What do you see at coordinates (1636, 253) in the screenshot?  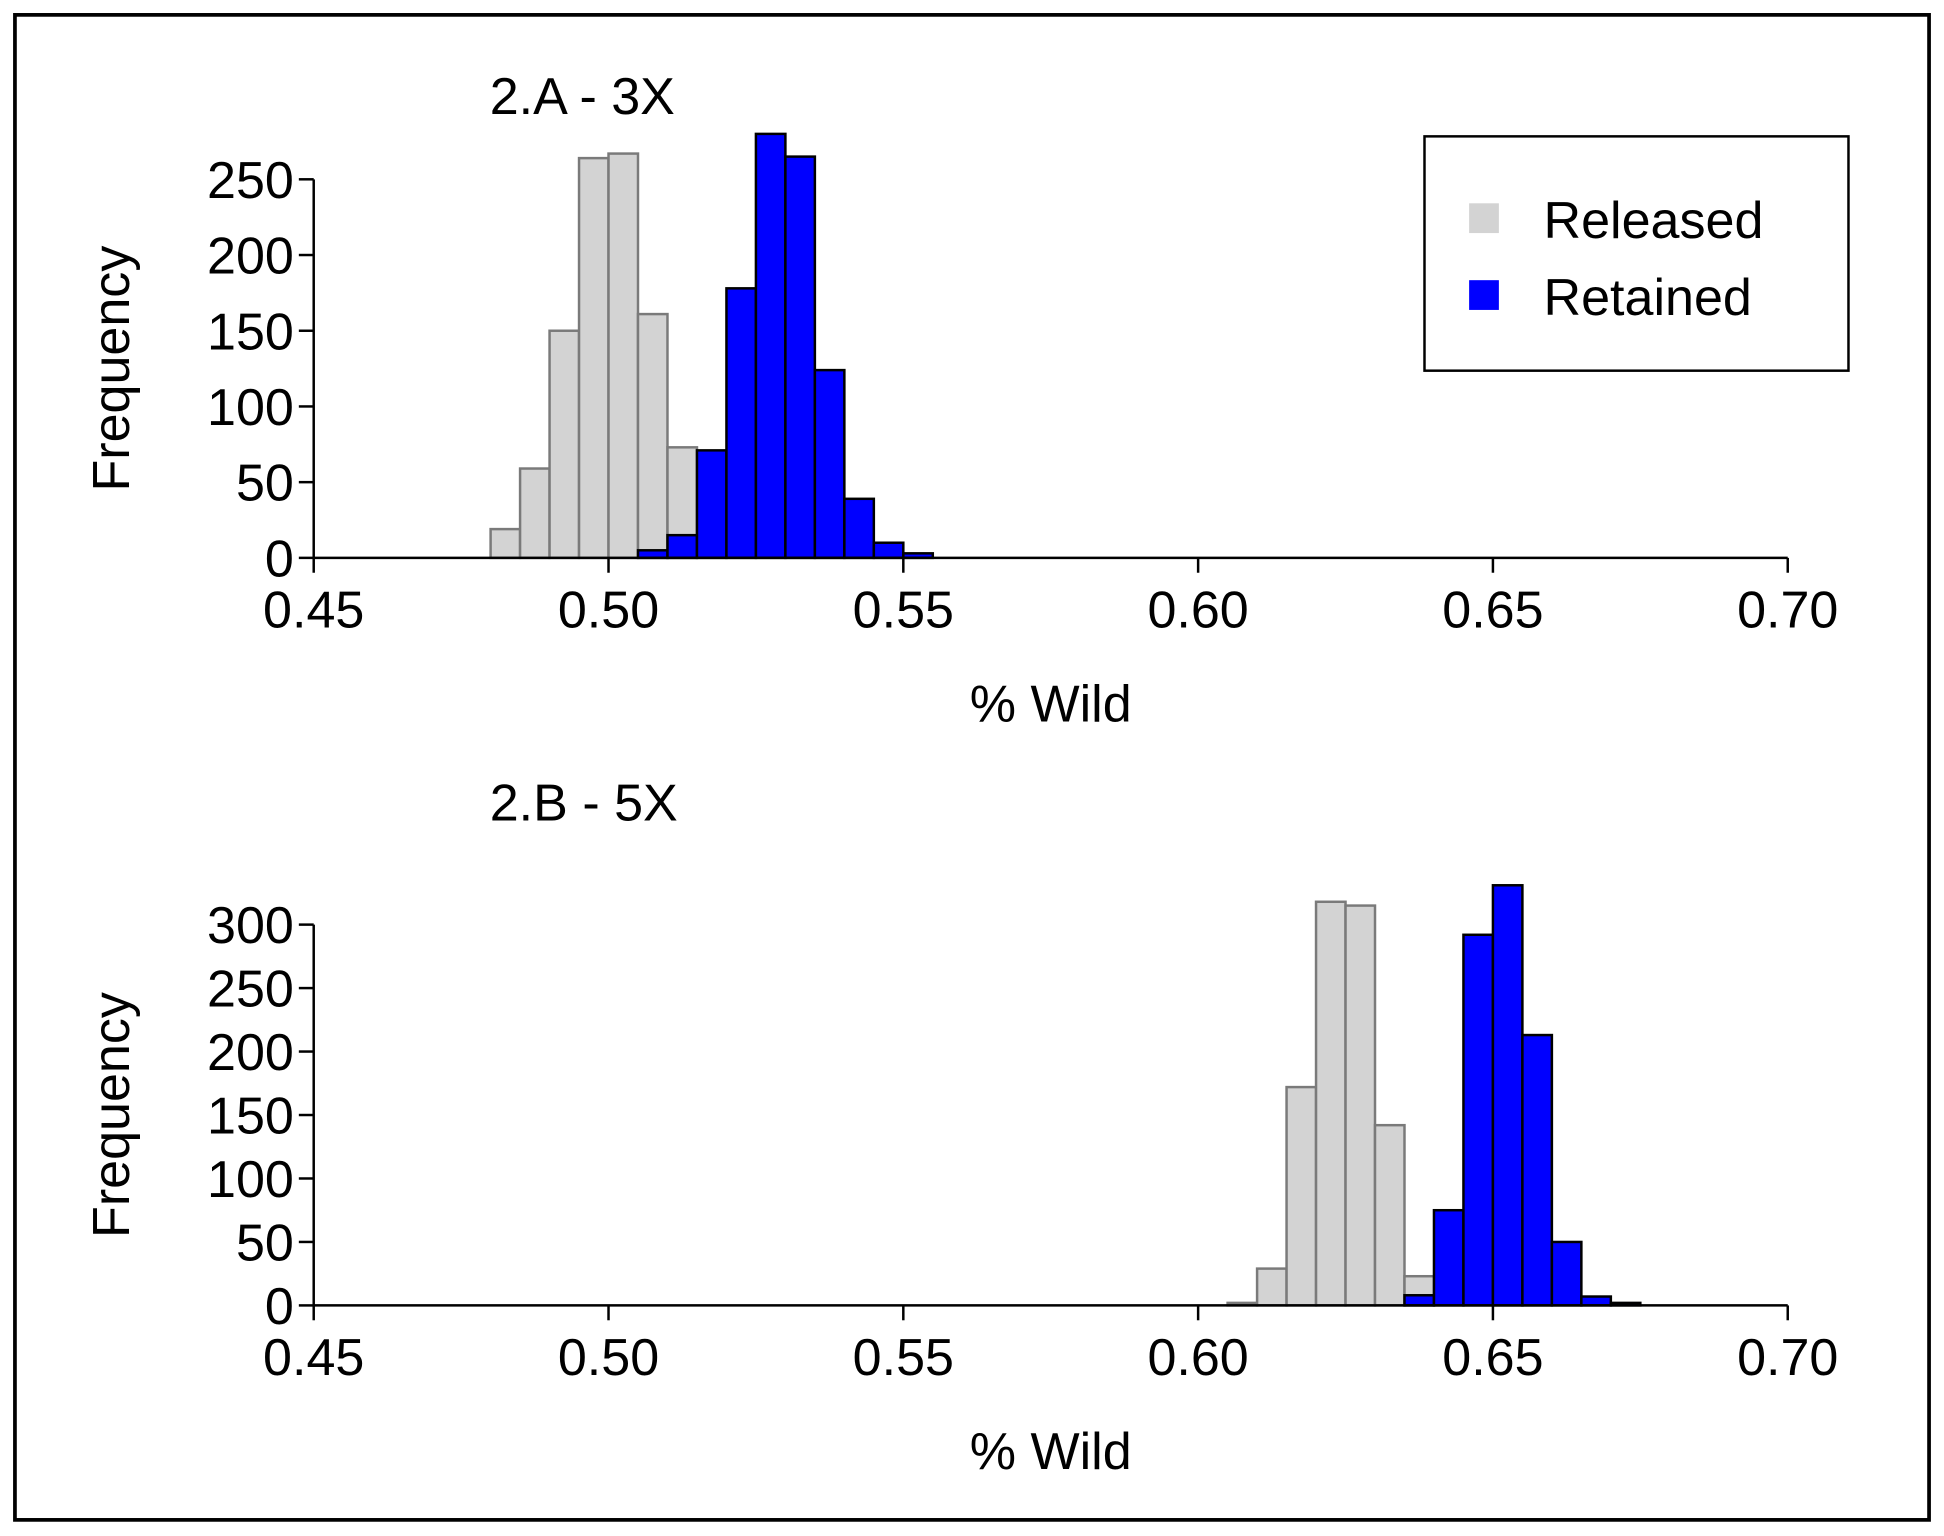 I see `legend-box` at bounding box center [1636, 253].